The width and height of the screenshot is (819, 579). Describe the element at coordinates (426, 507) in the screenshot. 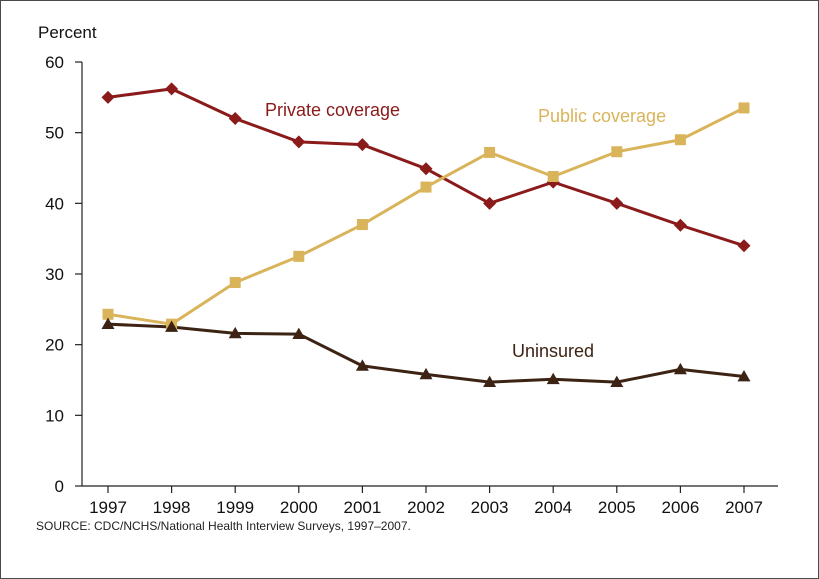

I see `x-tick-label: 2002` at that location.